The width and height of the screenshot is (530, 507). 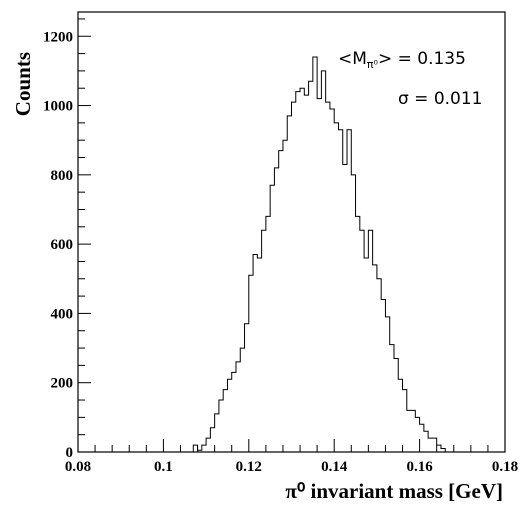 What do you see at coordinates (422, 59) in the screenshot?
I see `mean-suffix: > = 0.135` at bounding box center [422, 59].